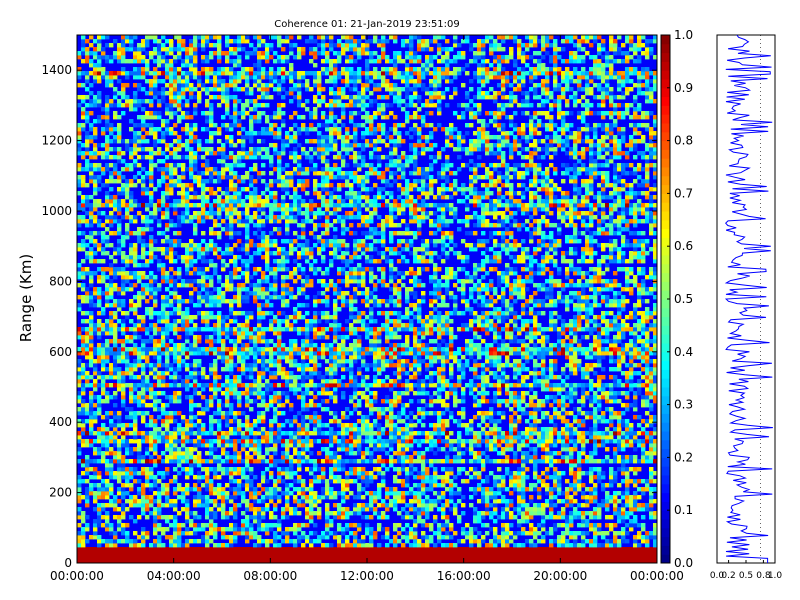 This screenshot has height=600, width=800. I want to click on y-tick-label: 0, so click(68, 563).